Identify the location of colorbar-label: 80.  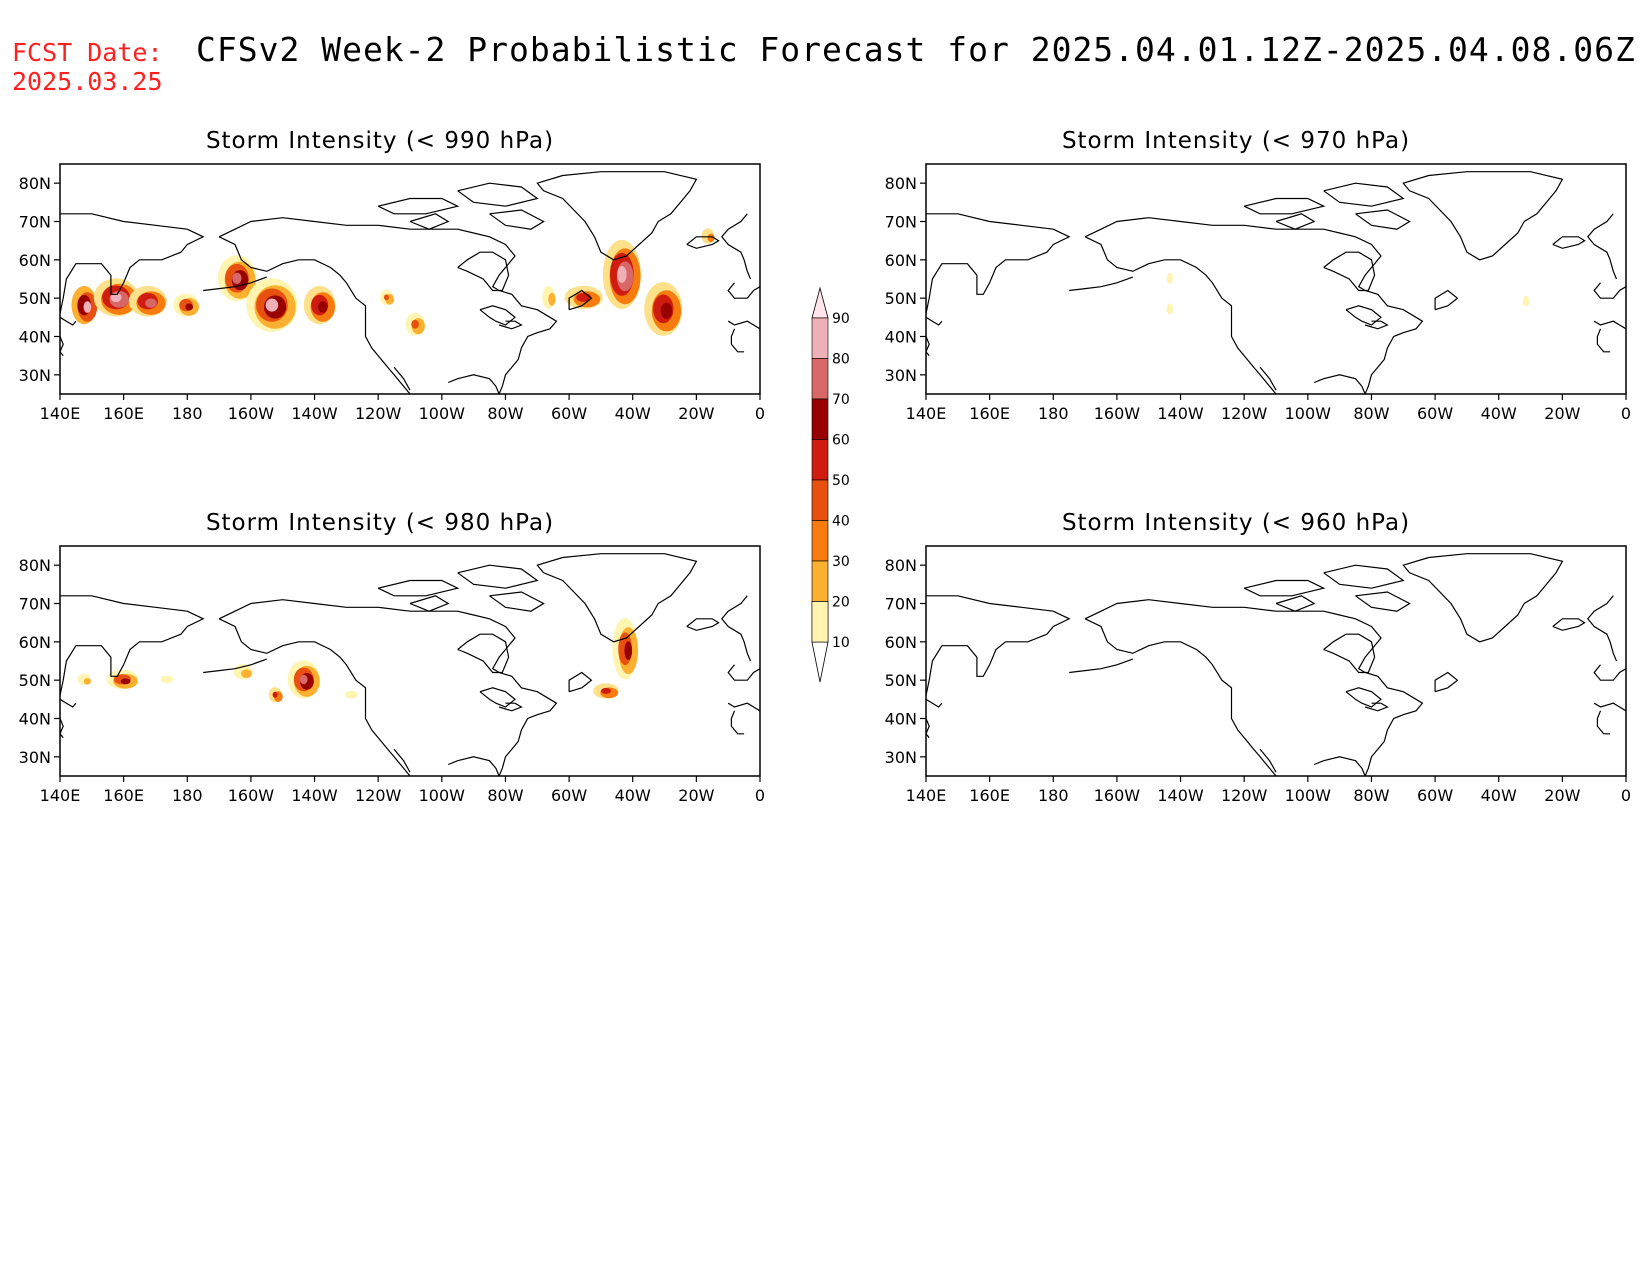
(841, 360).